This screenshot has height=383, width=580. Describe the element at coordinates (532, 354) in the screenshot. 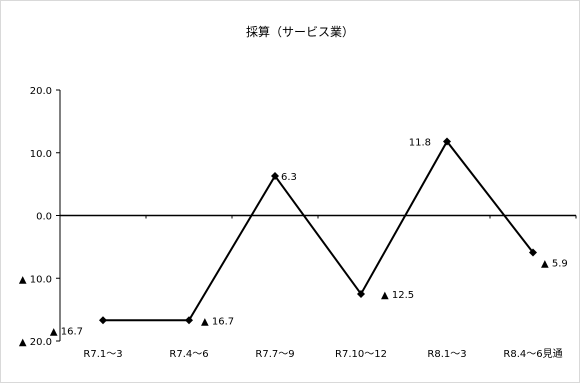

I see `x-tick-label: R8.4～6見通` at that location.